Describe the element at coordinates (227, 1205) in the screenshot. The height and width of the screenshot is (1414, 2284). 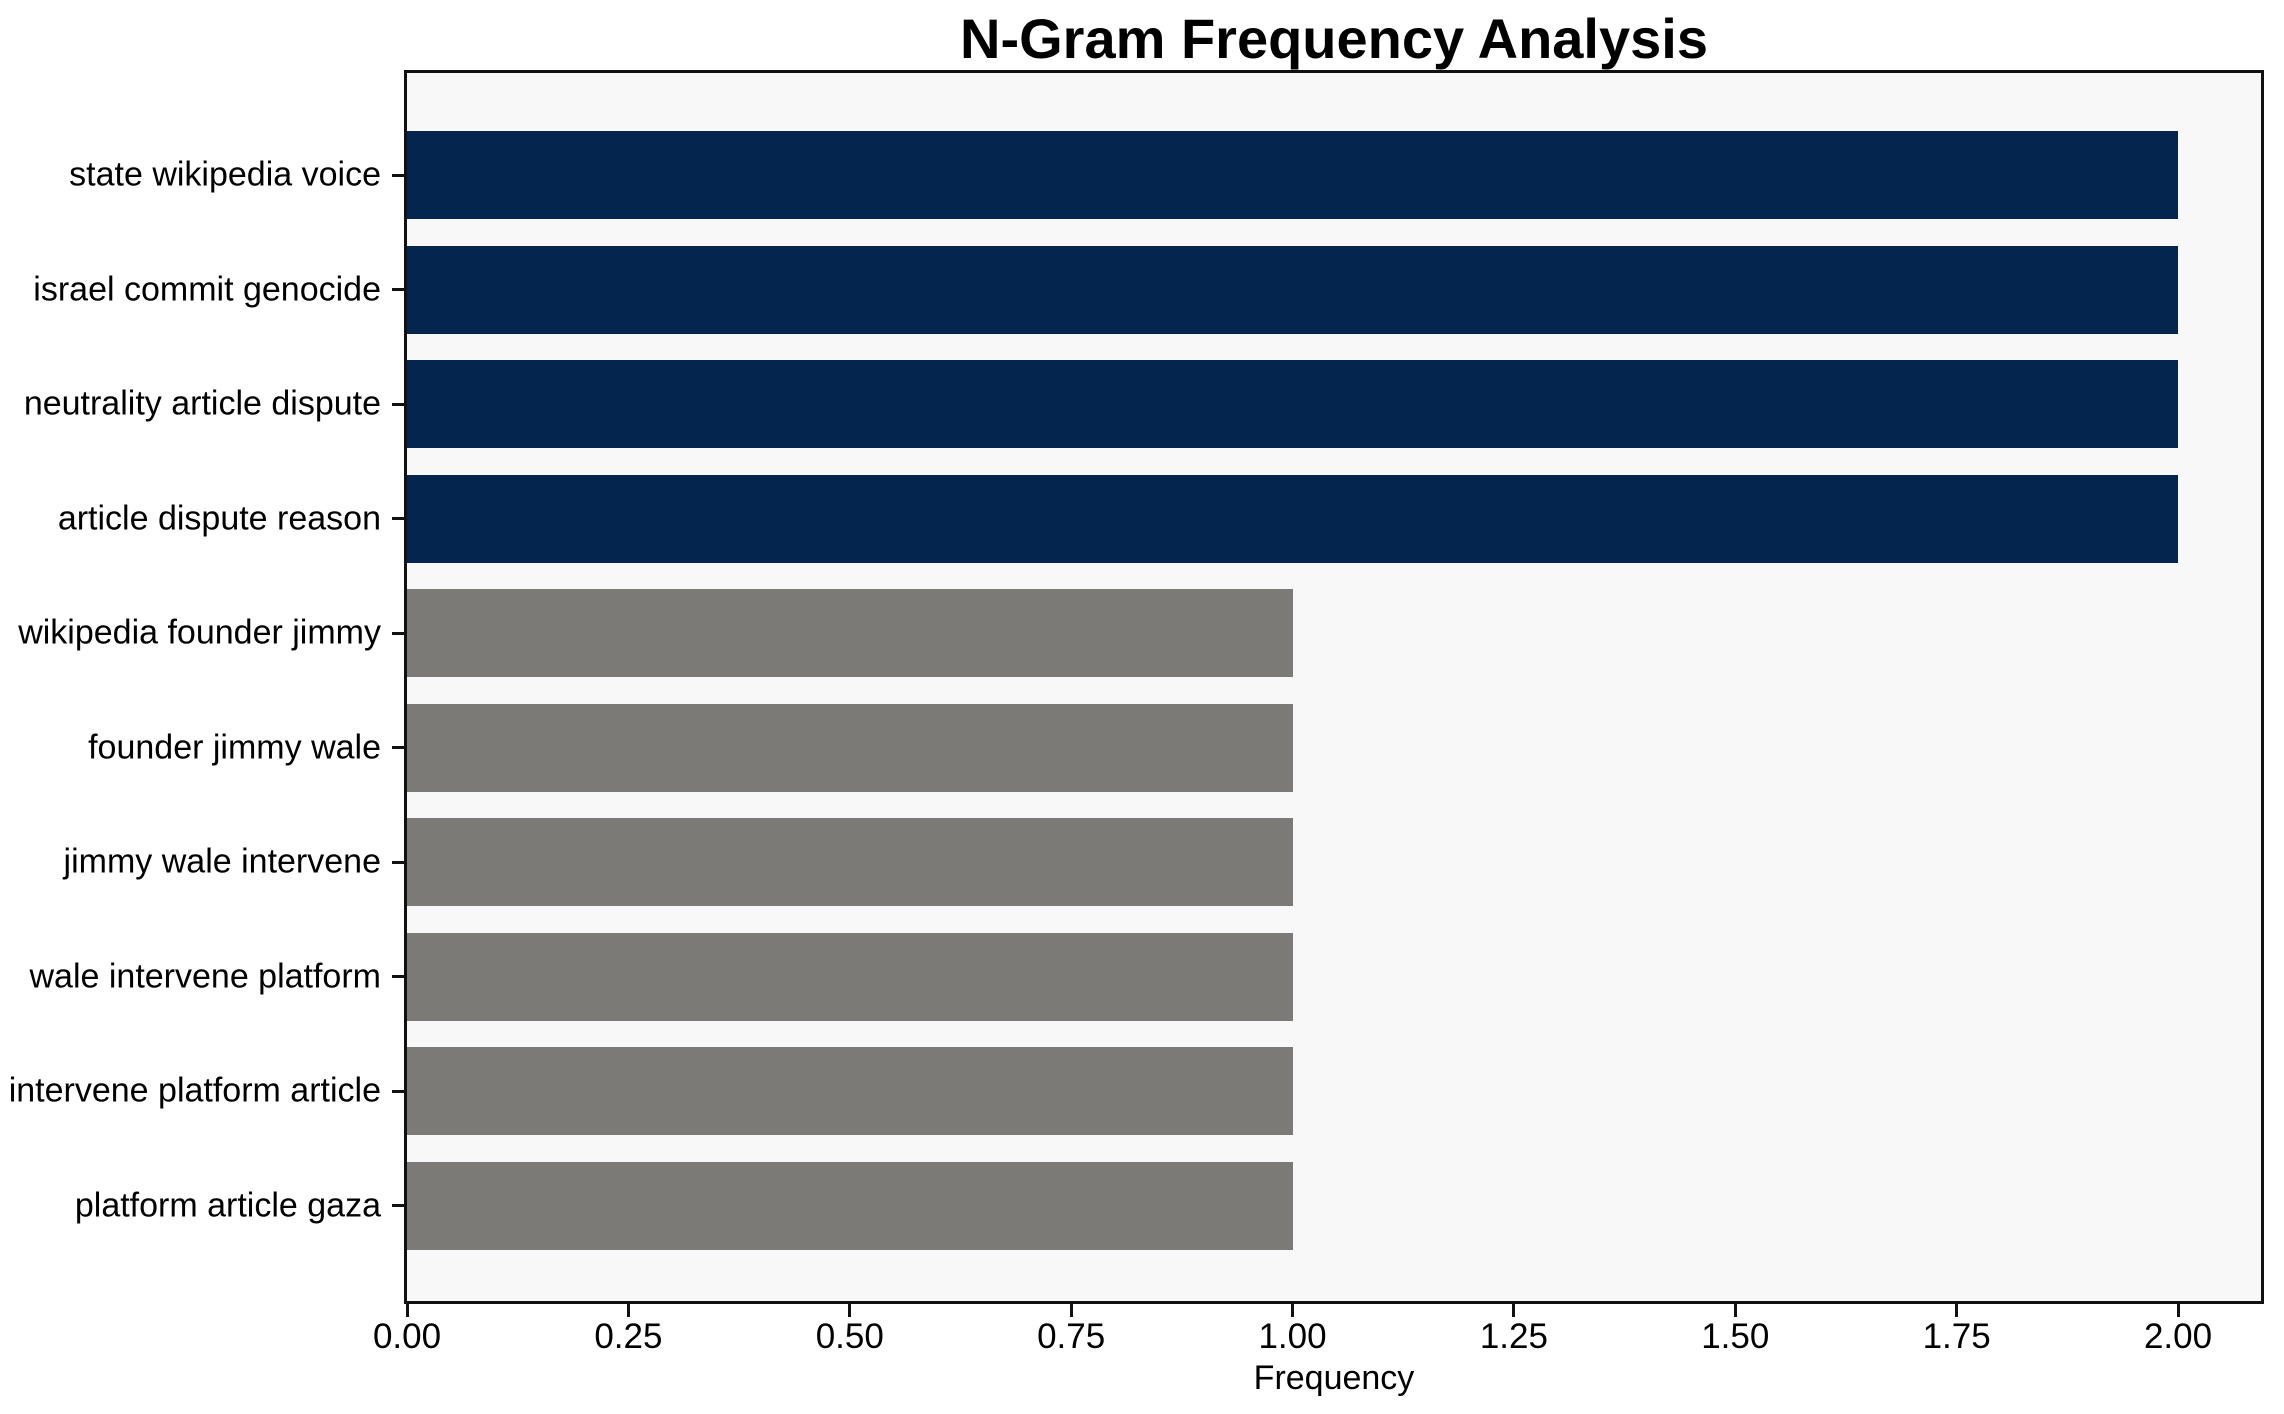
I see `y-tick-label: platform article gaza` at that location.